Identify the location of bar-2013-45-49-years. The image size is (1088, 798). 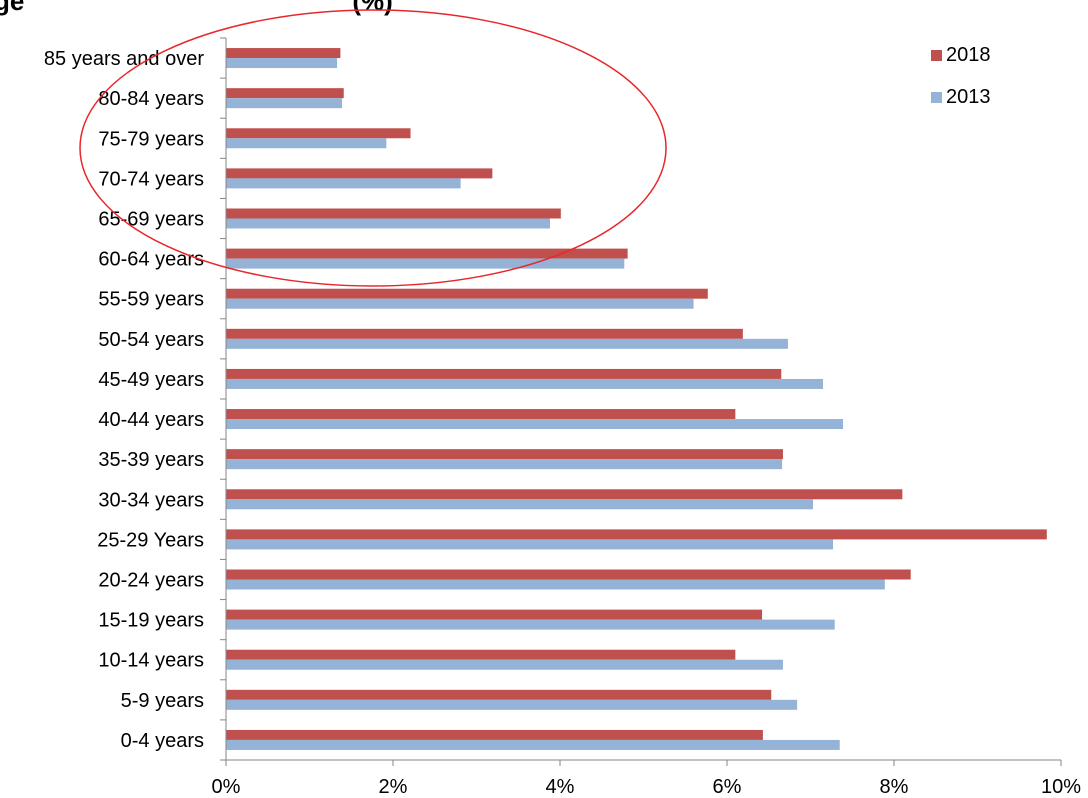
(525, 383).